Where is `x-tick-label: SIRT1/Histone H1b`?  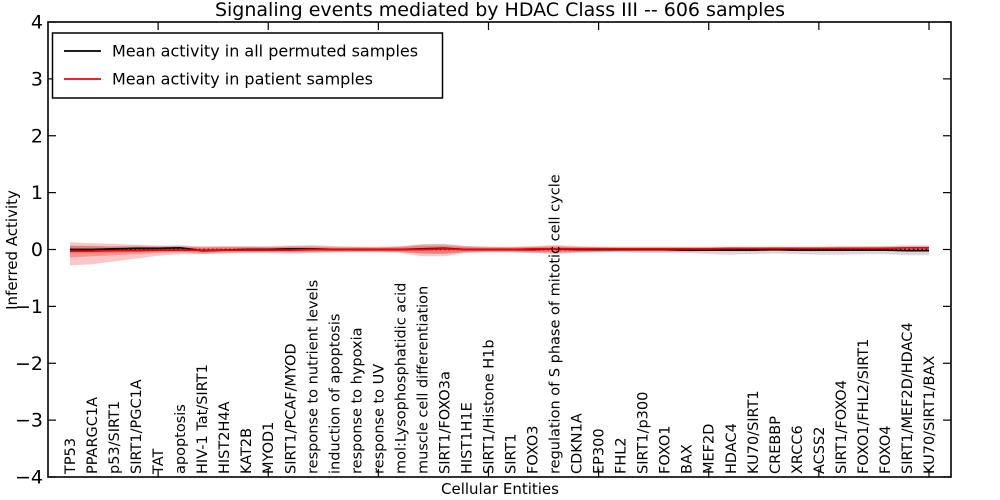
x-tick-label: SIRT1/Histone H1b is located at coordinates (490, 406).